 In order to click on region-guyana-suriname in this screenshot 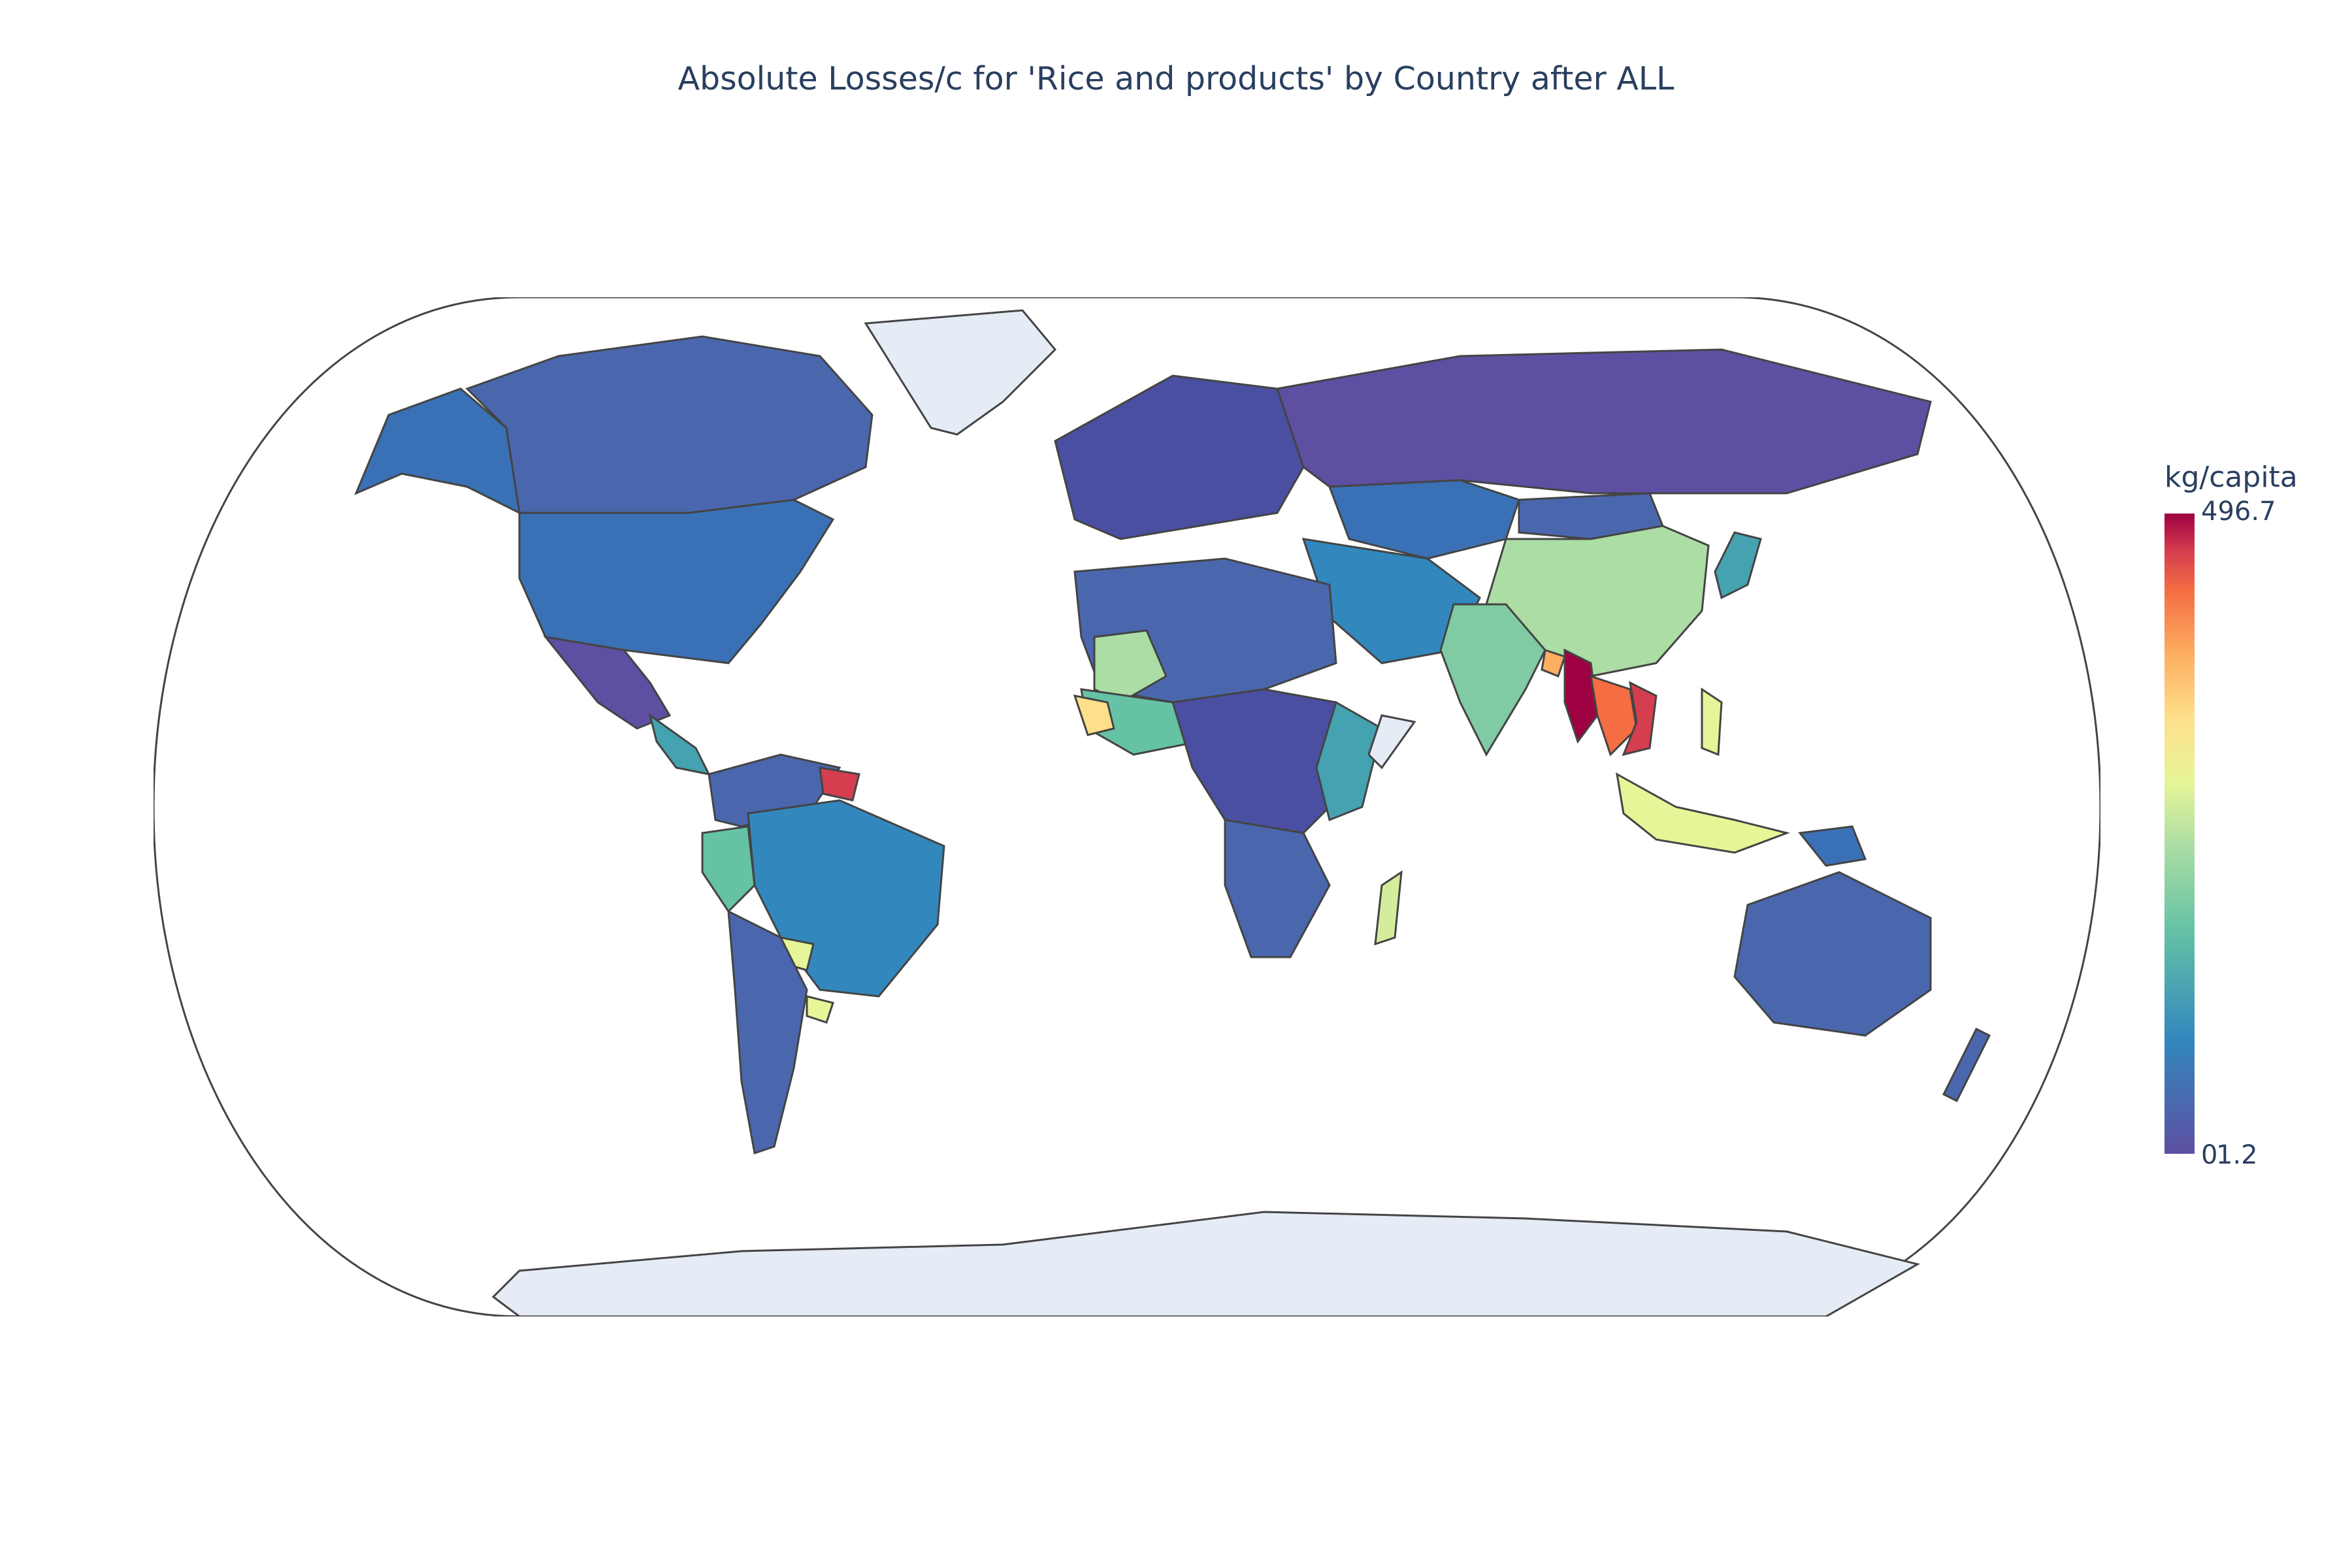, I will do `click(839, 784)`.